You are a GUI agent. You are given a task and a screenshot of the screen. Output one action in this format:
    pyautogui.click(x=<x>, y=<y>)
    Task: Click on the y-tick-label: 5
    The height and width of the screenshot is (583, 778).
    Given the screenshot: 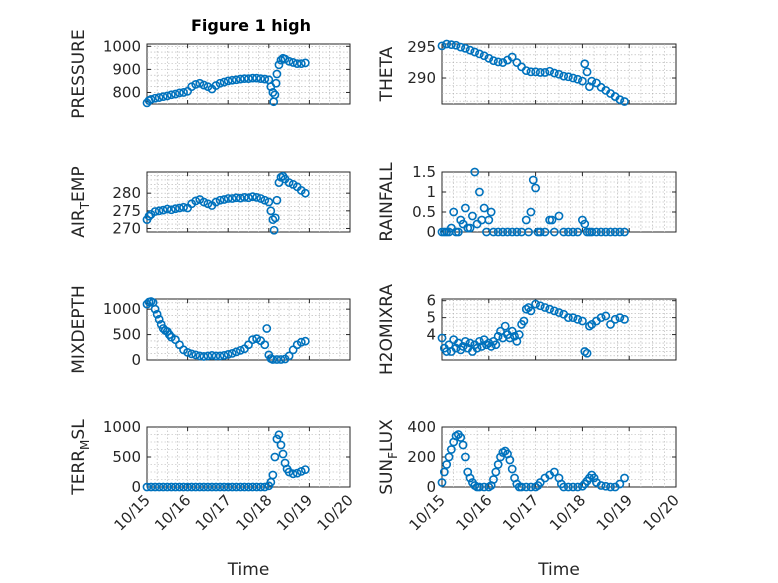 What is the action you would take?
    pyautogui.click(x=431, y=318)
    